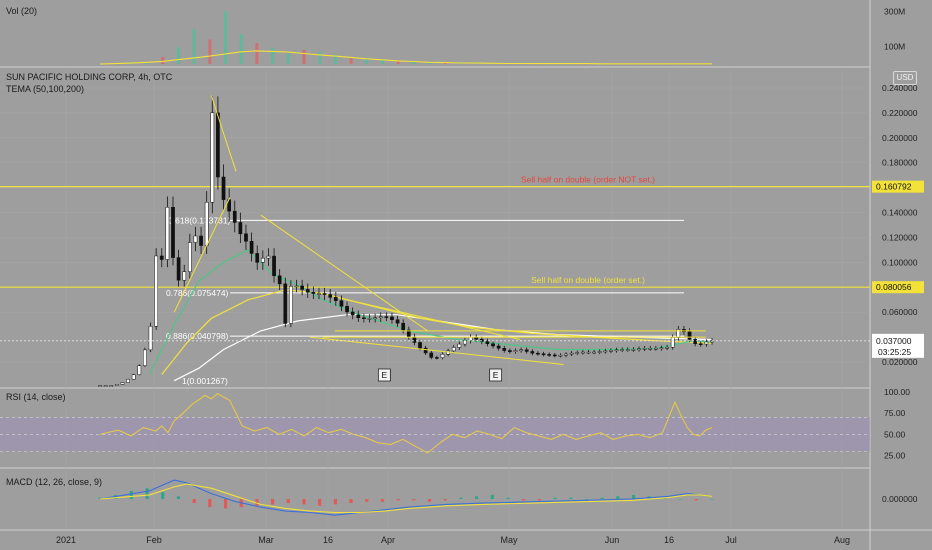  What do you see at coordinates (612, 540) in the screenshot?
I see `x-tick-label: Jun` at bounding box center [612, 540].